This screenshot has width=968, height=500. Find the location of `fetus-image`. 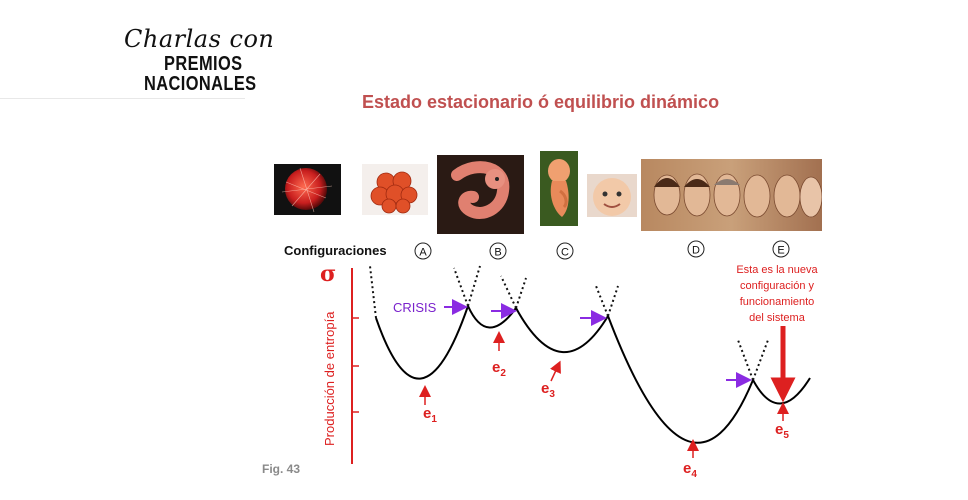

fetus-image is located at coordinates (559, 188).